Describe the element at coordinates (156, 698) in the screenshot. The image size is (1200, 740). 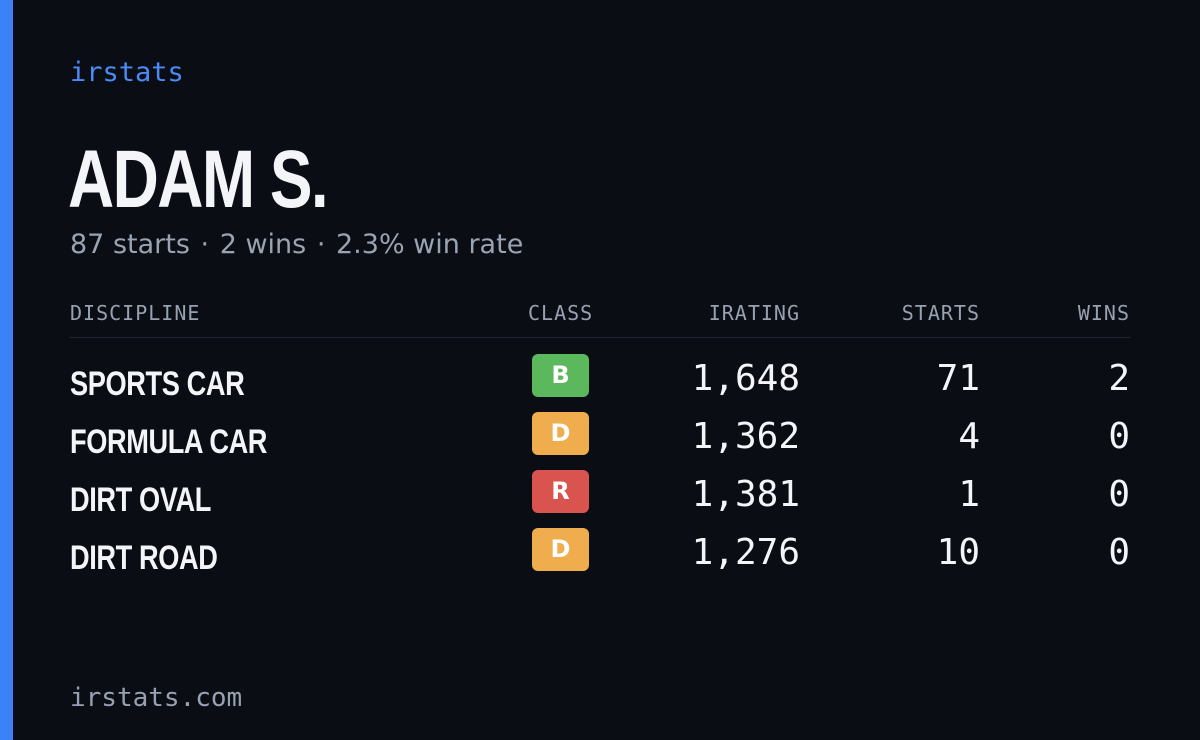
I see `footer-url: irstats.com` at that location.